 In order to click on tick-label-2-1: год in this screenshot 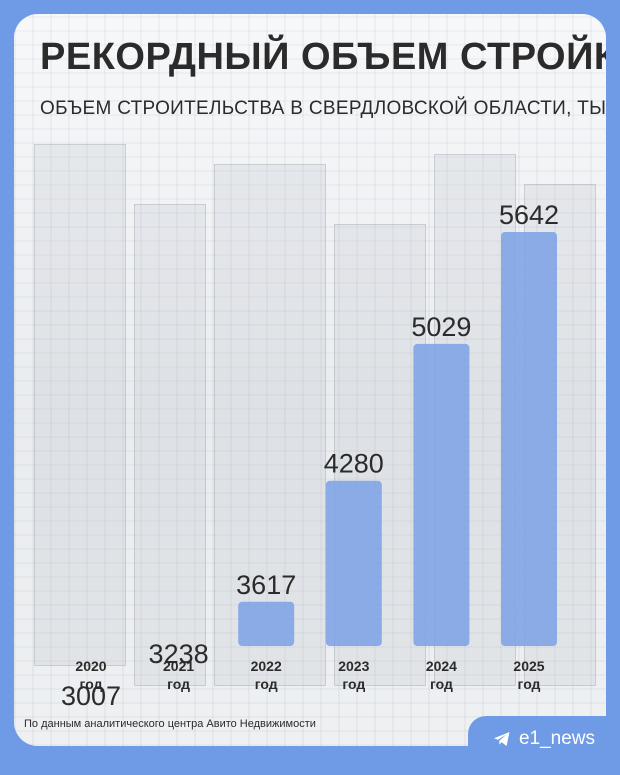, I will do `click(266, 684)`.